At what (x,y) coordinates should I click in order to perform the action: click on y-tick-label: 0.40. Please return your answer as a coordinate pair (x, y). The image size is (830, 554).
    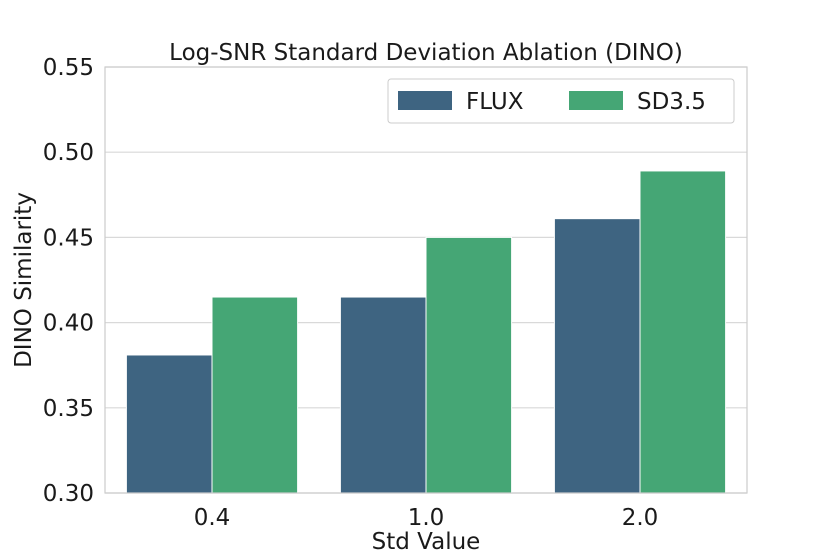
    Looking at the image, I should click on (68, 324).